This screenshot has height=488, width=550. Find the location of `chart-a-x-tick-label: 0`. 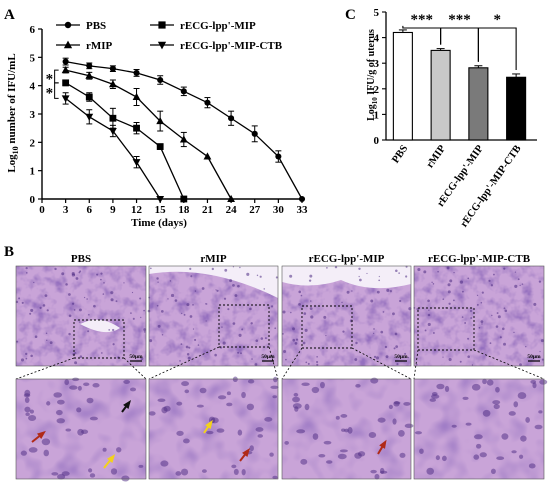

chart-a-x-tick-label: 0 is located at coordinates (42, 210).